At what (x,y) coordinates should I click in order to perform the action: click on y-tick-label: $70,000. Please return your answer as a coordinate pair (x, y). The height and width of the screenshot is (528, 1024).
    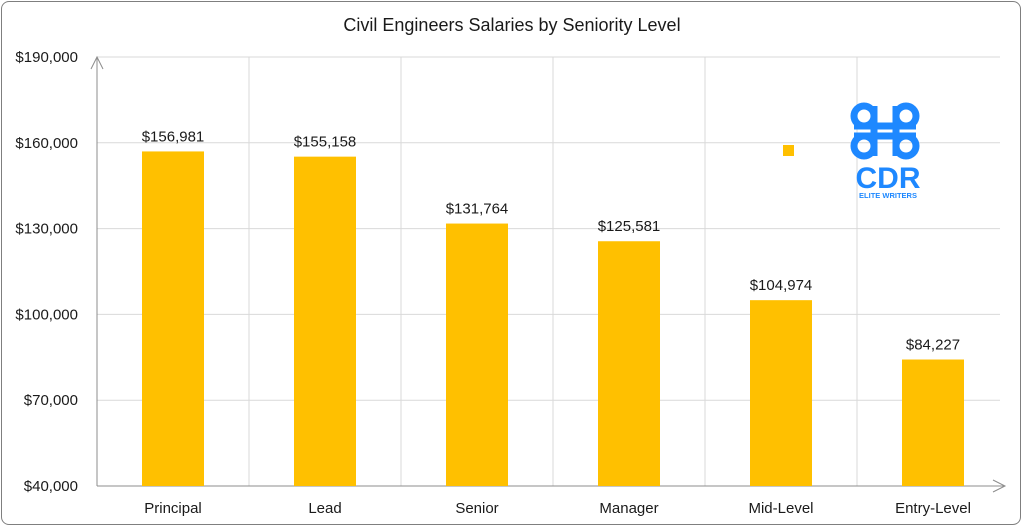
    Looking at the image, I should click on (51, 400).